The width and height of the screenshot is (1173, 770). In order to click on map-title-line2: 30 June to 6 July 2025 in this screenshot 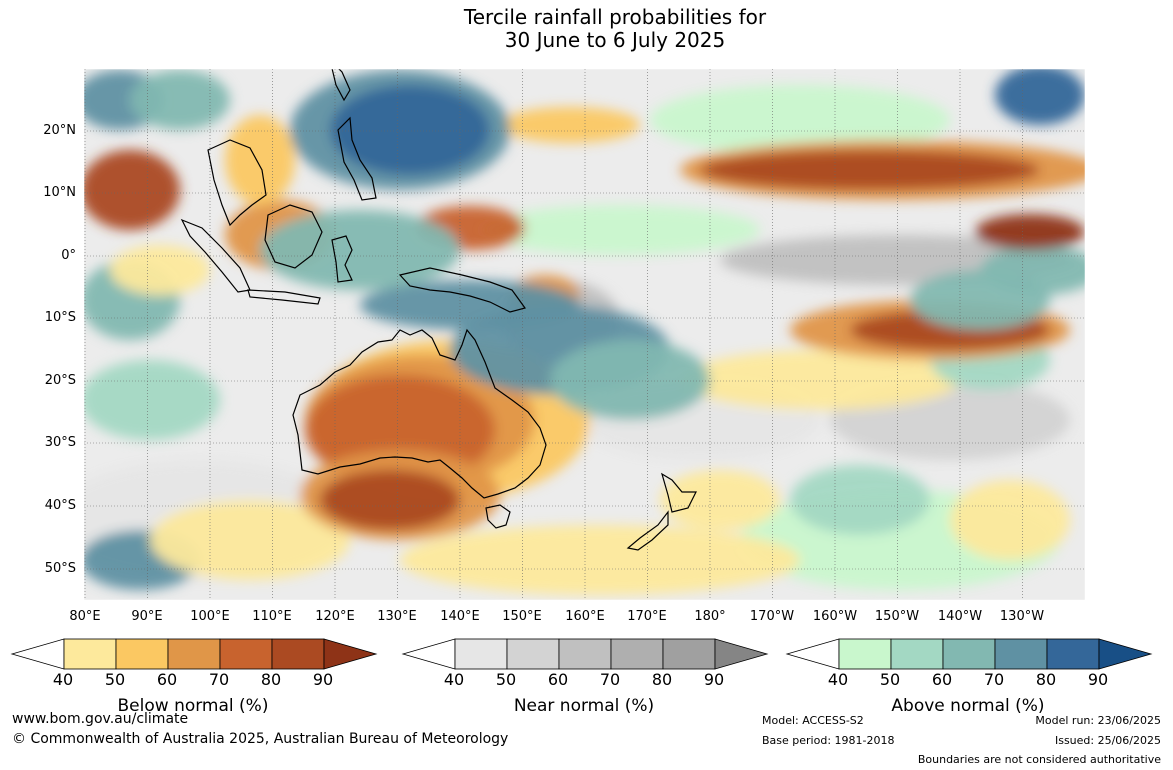, I will do `click(615, 40)`.